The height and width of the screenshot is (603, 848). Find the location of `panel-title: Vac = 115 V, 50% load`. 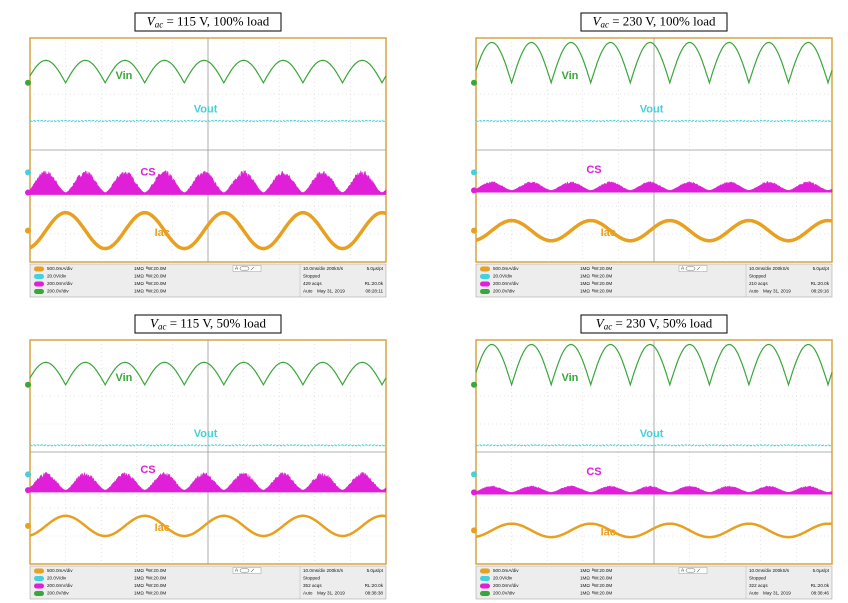

panel-title: Vac = 115 V, 50% load is located at coordinates (208, 323).